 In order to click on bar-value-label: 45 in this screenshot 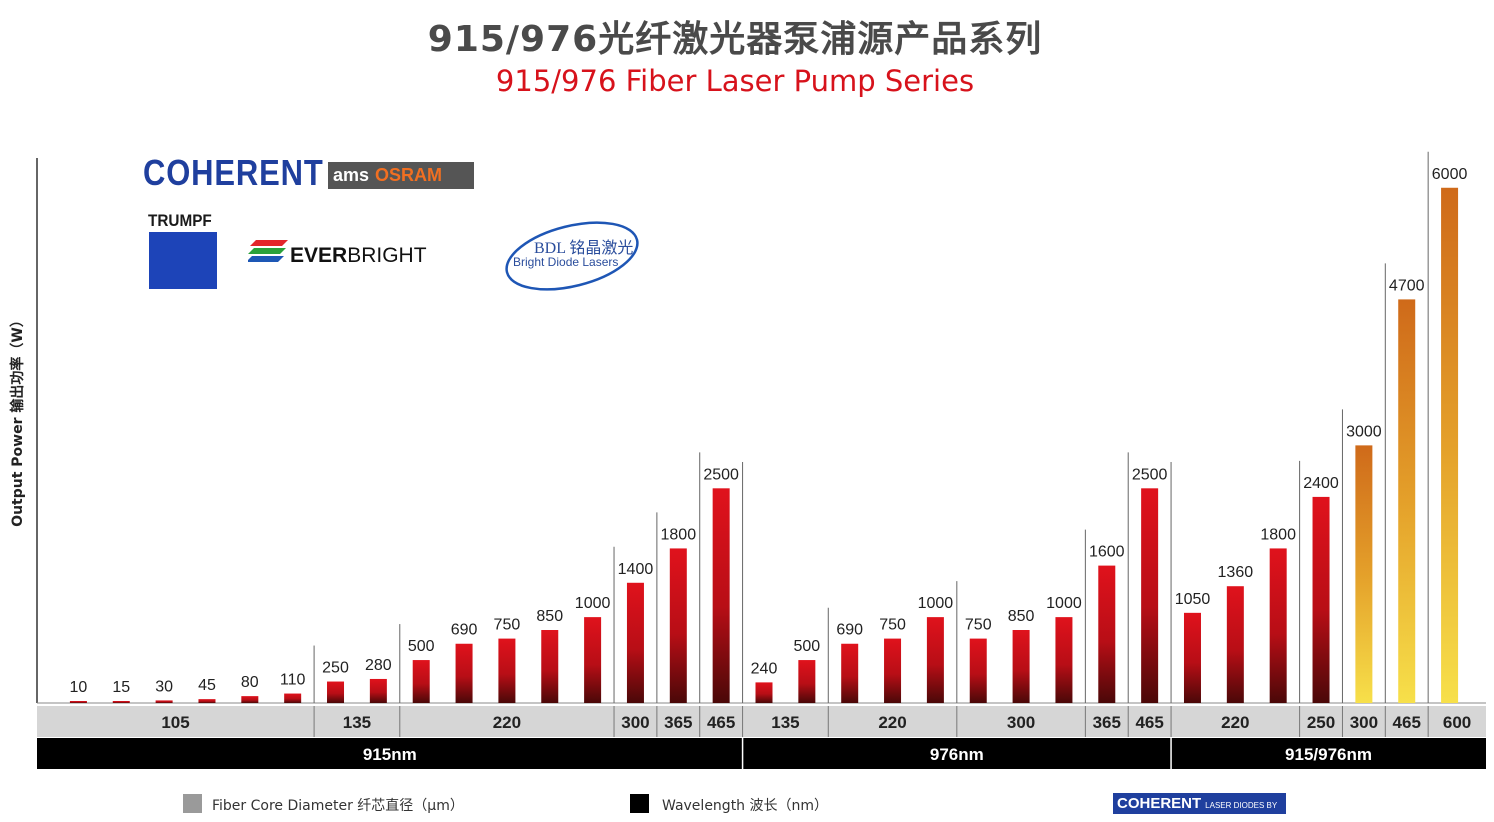, I will do `click(207, 685)`.